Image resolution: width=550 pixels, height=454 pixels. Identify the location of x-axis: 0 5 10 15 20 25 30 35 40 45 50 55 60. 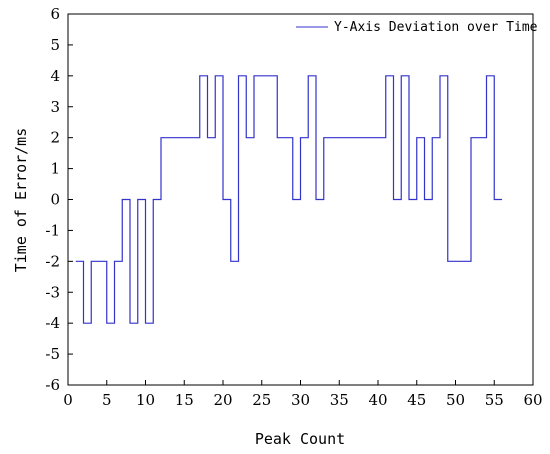
(303, 394).